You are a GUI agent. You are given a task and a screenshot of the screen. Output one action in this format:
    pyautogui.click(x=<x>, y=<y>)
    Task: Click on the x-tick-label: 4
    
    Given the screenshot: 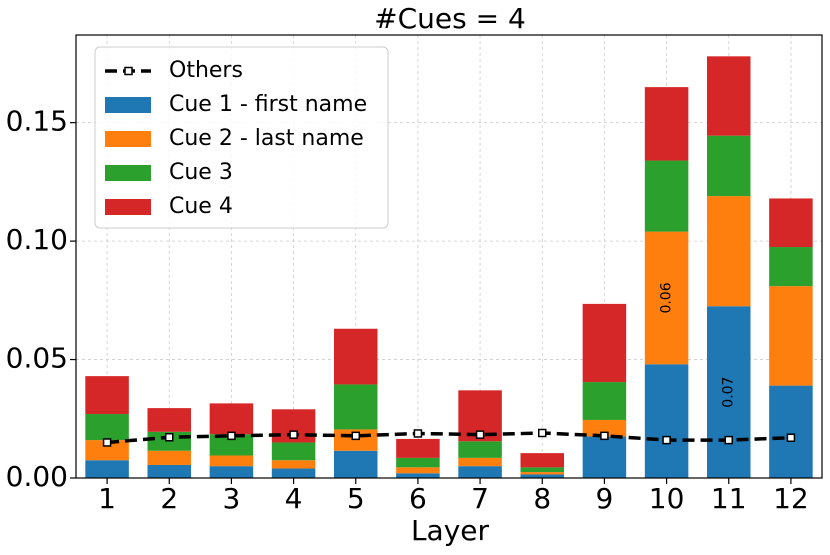 What is the action you would take?
    pyautogui.click(x=294, y=498)
    